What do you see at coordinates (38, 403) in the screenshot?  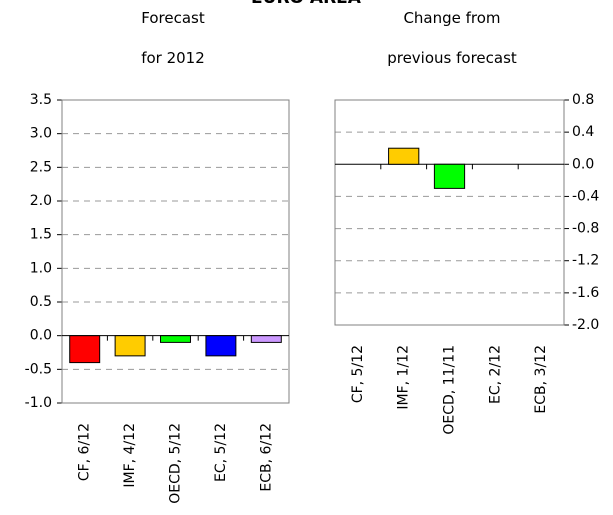 I see `y-tick-label: -1.0` at bounding box center [38, 403].